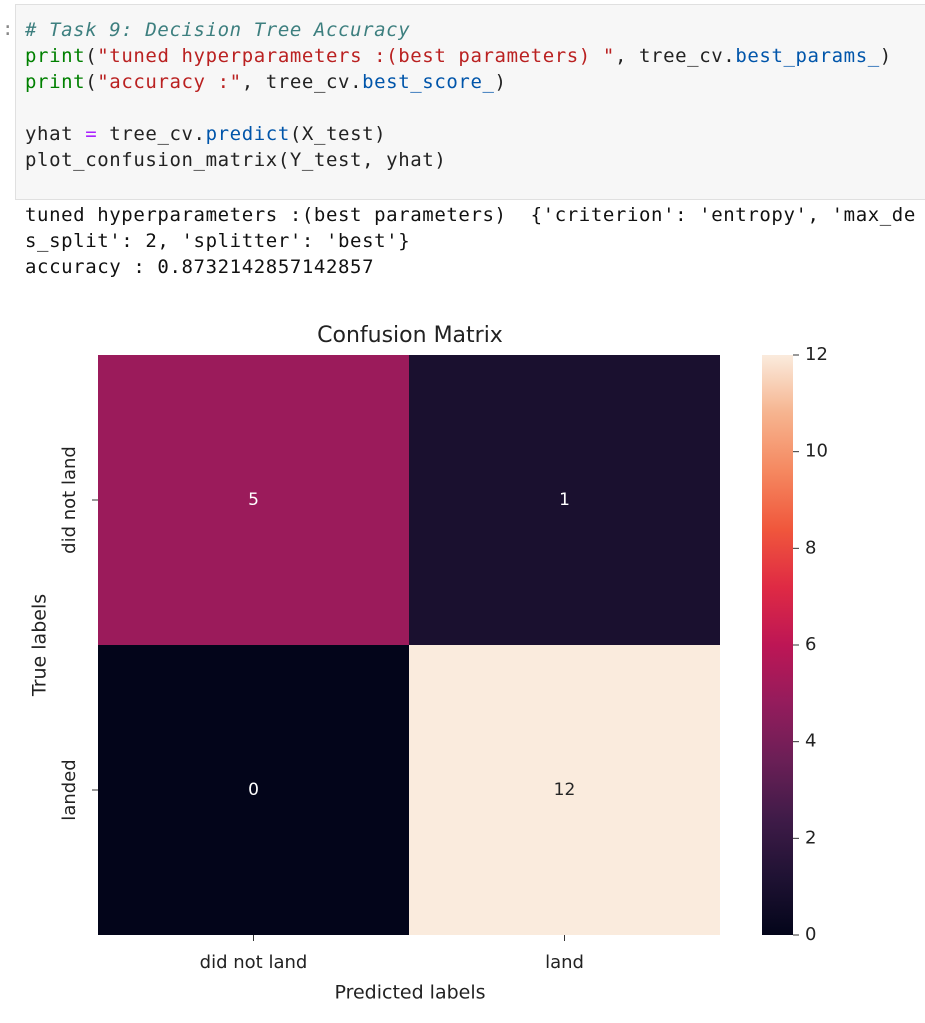  Describe the element at coordinates (169, 82) in the screenshot. I see `code-token: "accuracy :"` at that location.